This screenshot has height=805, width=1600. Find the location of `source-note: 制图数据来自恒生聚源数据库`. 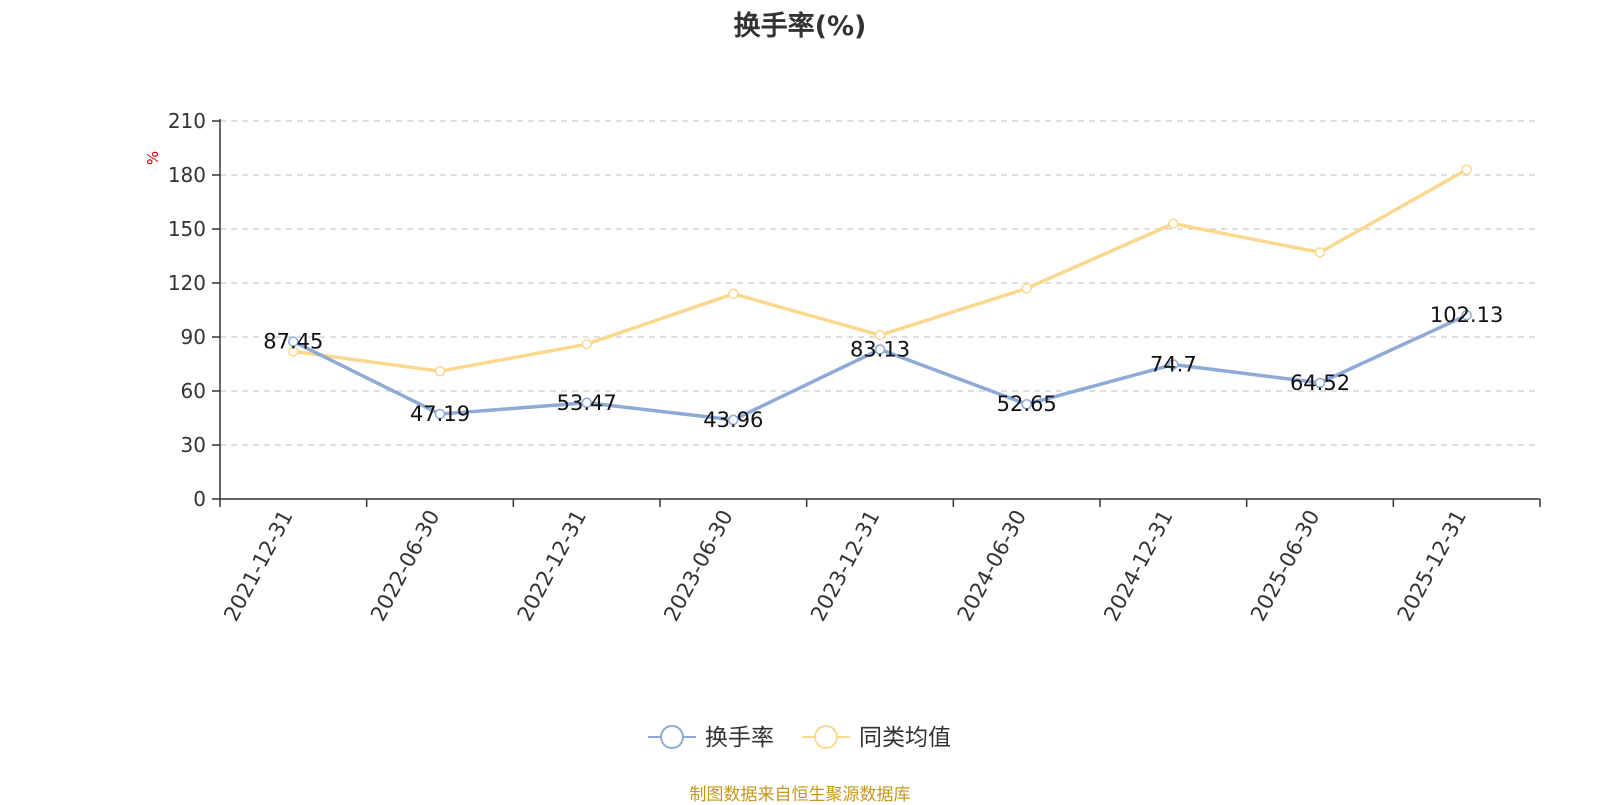

source-note: 制图数据来自恒生聚源数据库 is located at coordinates (800, 795).